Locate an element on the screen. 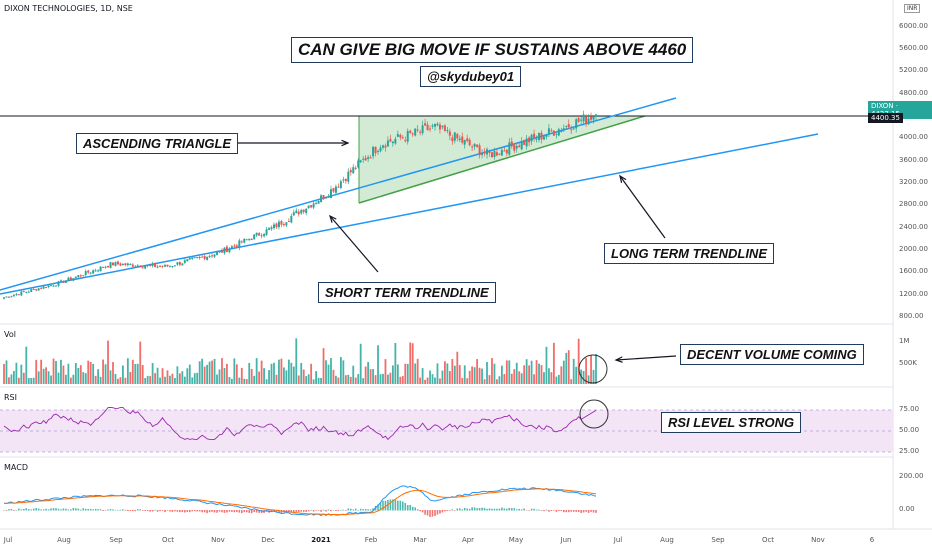 The width and height of the screenshot is (932, 550). short-term-trendline-annotation: SHORT TERM TRENDLINE is located at coordinates (407, 292).